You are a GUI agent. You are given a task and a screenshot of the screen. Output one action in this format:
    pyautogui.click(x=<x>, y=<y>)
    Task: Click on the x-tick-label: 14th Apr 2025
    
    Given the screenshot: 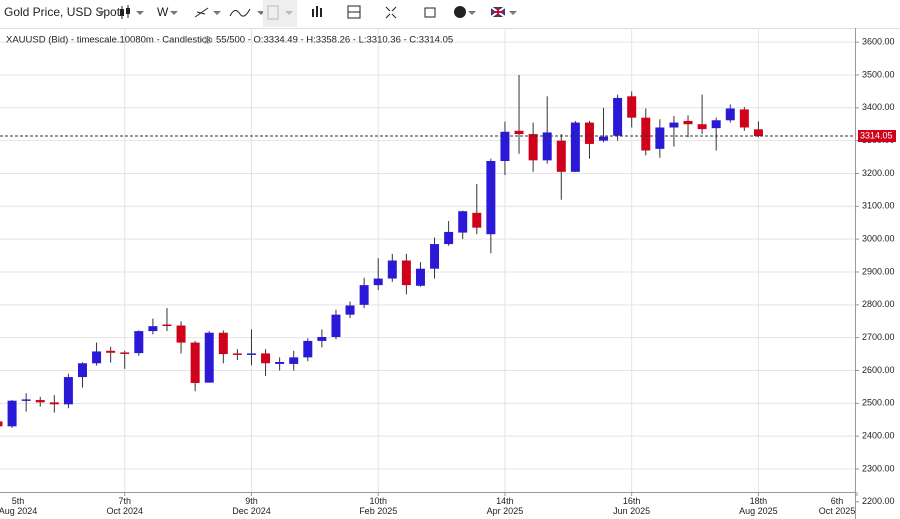 What is the action you would take?
    pyautogui.click(x=505, y=506)
    